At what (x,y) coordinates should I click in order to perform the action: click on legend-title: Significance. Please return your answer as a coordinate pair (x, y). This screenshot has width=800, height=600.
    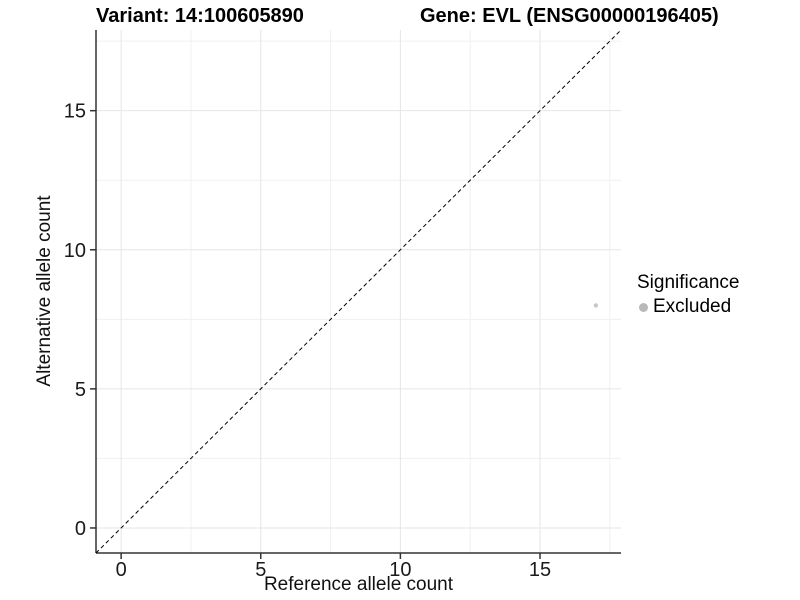
    Looking at the image, I should click on (688, 282).